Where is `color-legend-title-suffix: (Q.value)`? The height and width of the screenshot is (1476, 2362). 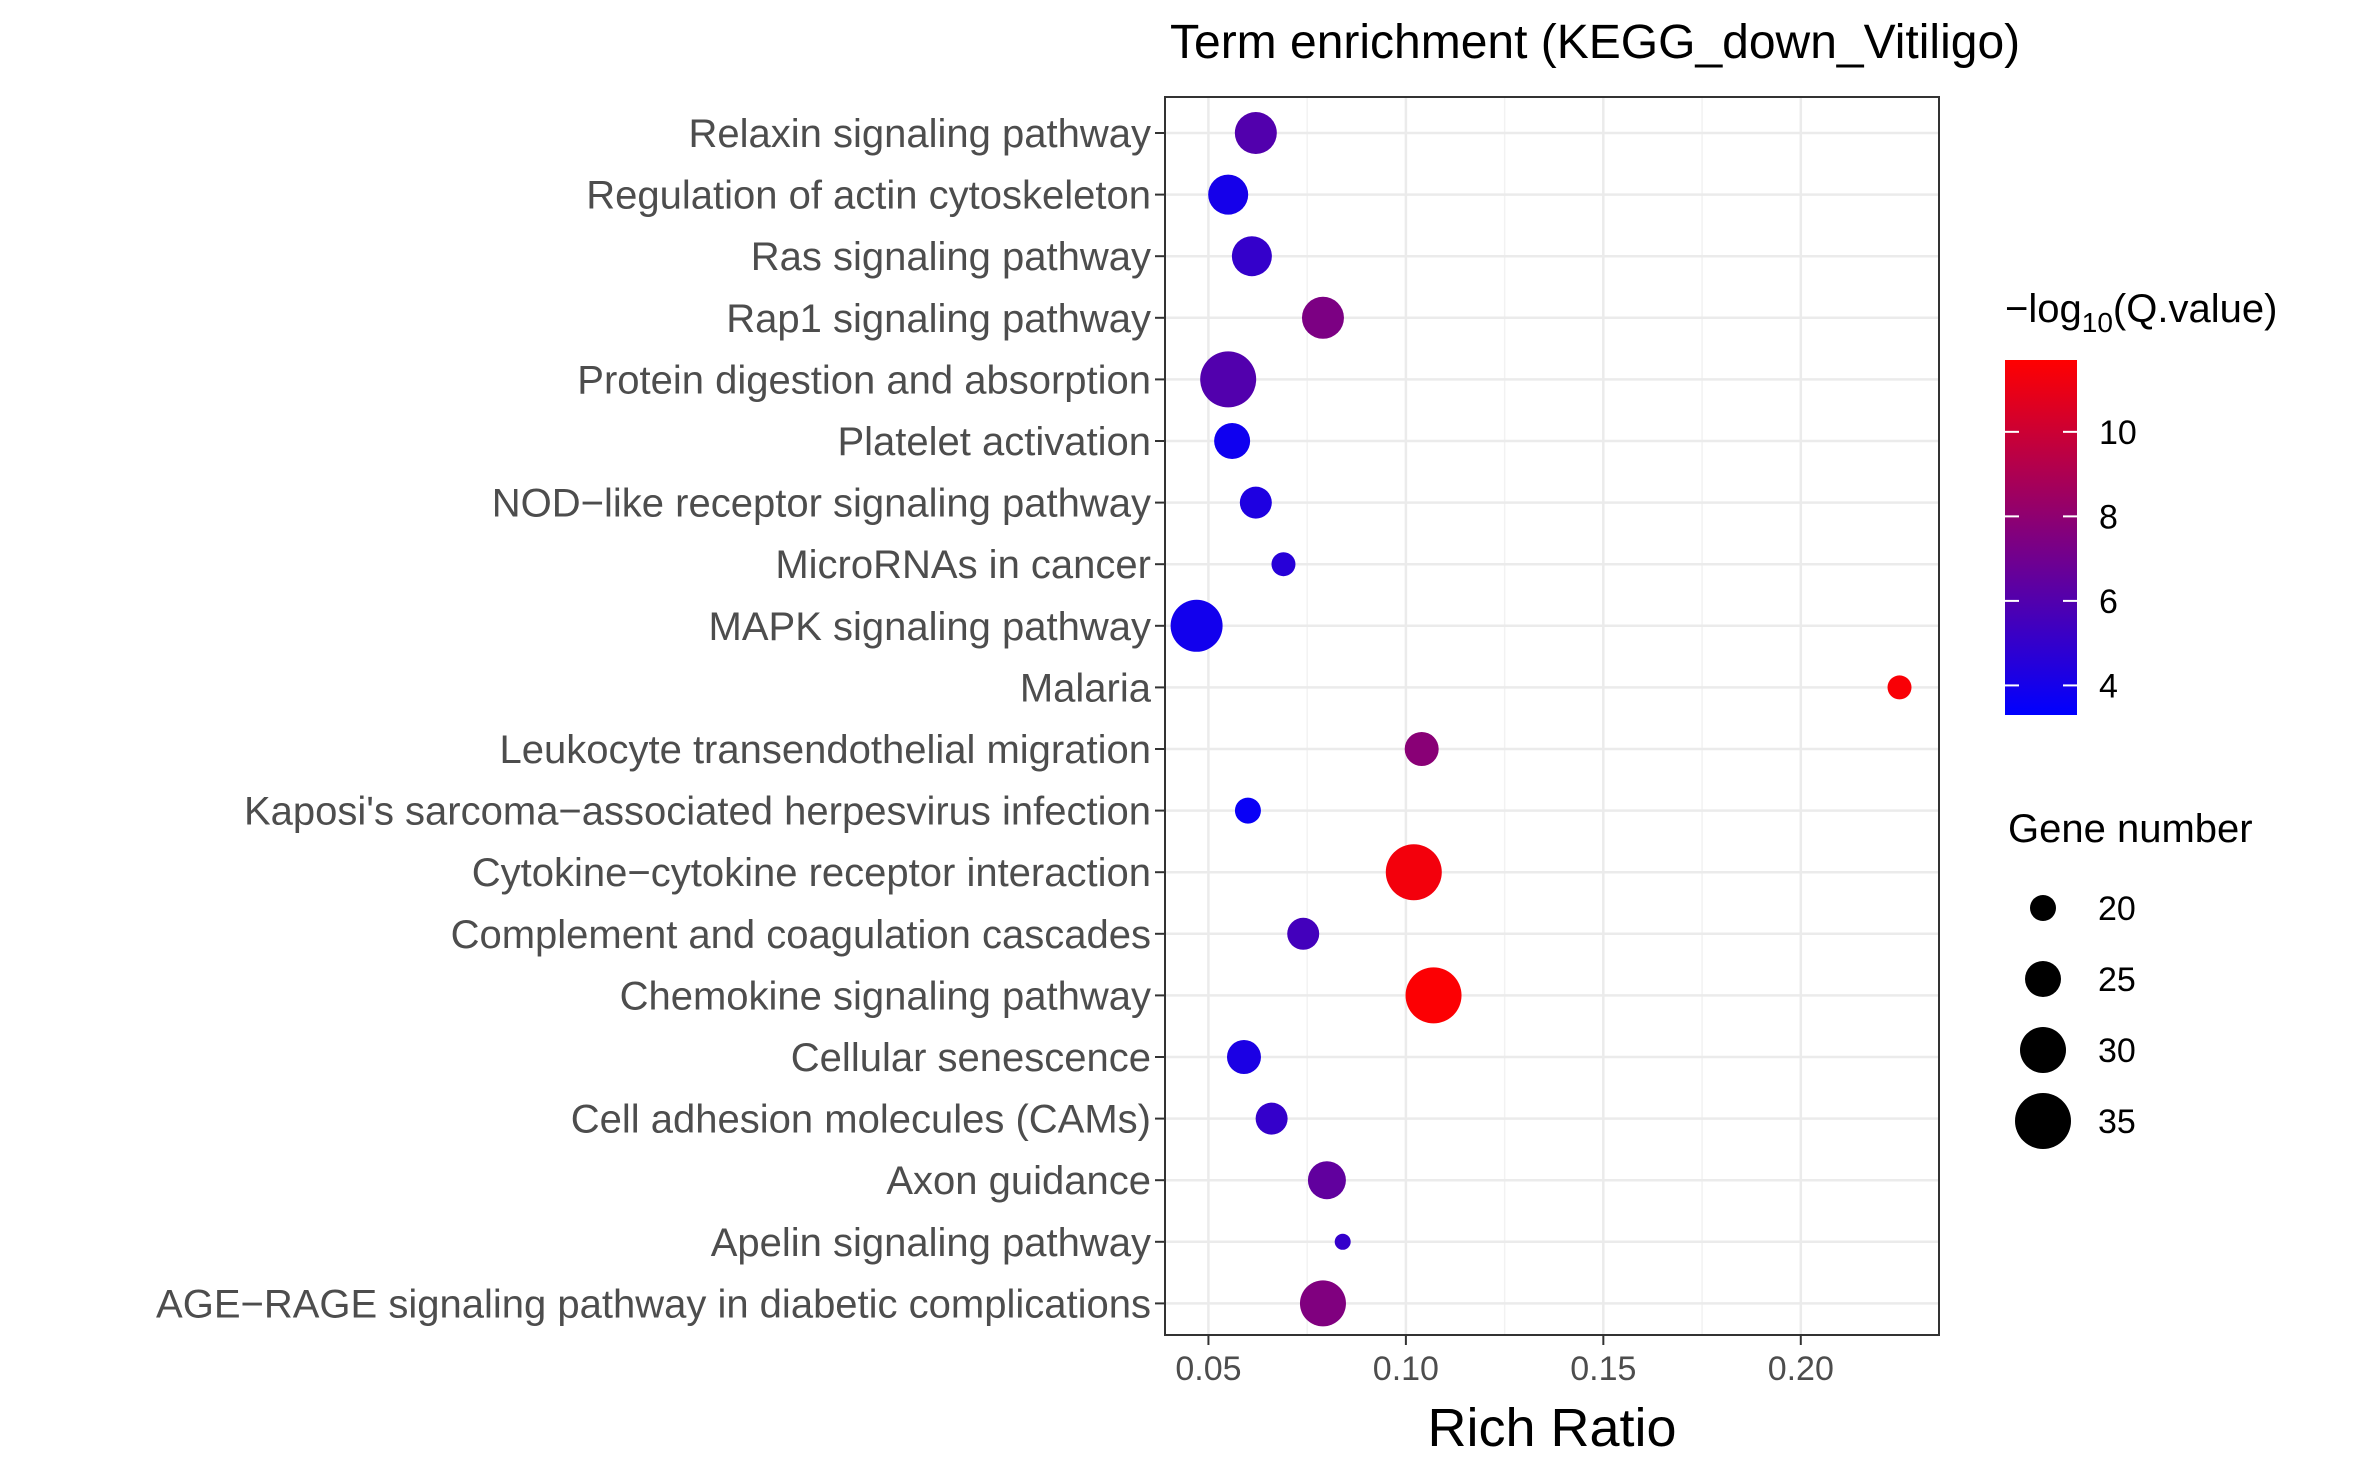
color-legend-title-suffix: (Q.value) is located at coordinates (2195, 309).